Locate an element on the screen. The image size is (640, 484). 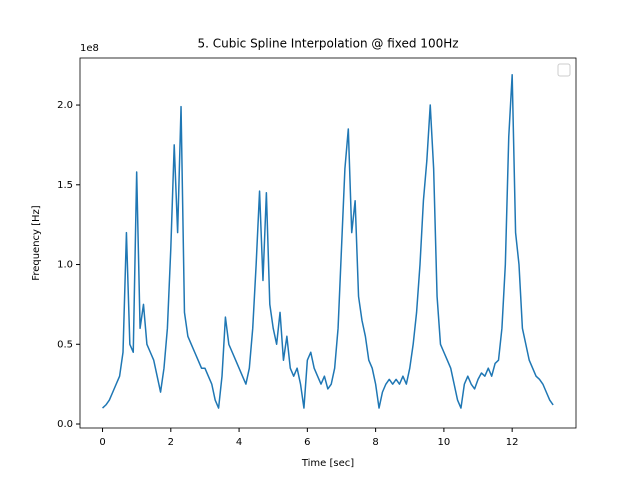
y-axis-label: Frequency [Hz] is located at coordinates (36, 243).